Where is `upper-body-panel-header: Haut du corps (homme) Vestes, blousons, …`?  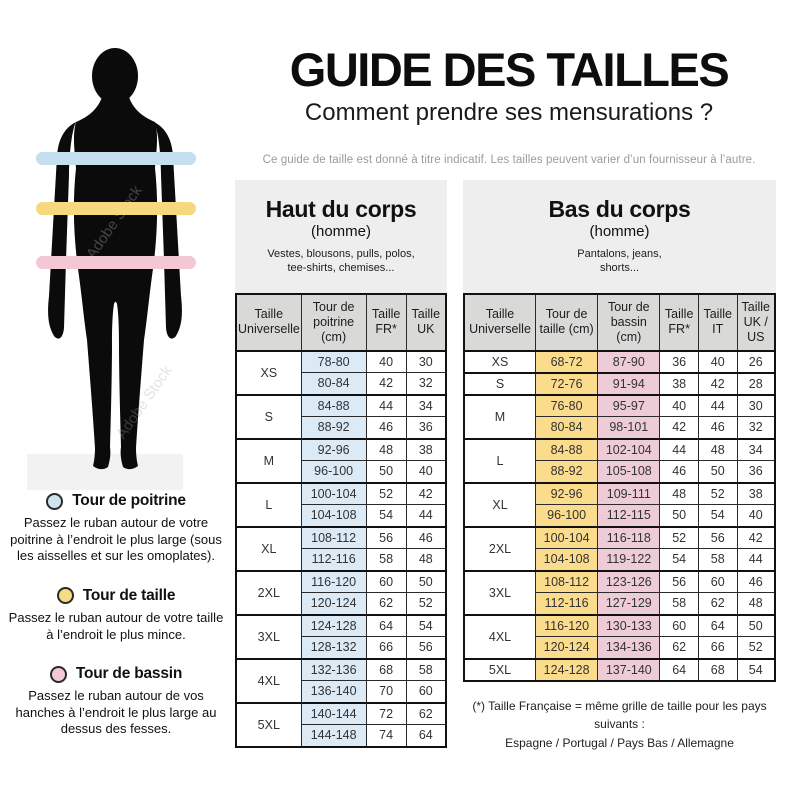
upper-body-panel-header: Haut du corps (homme) Vestes, blousons, … is located at coordinates (341, 236).